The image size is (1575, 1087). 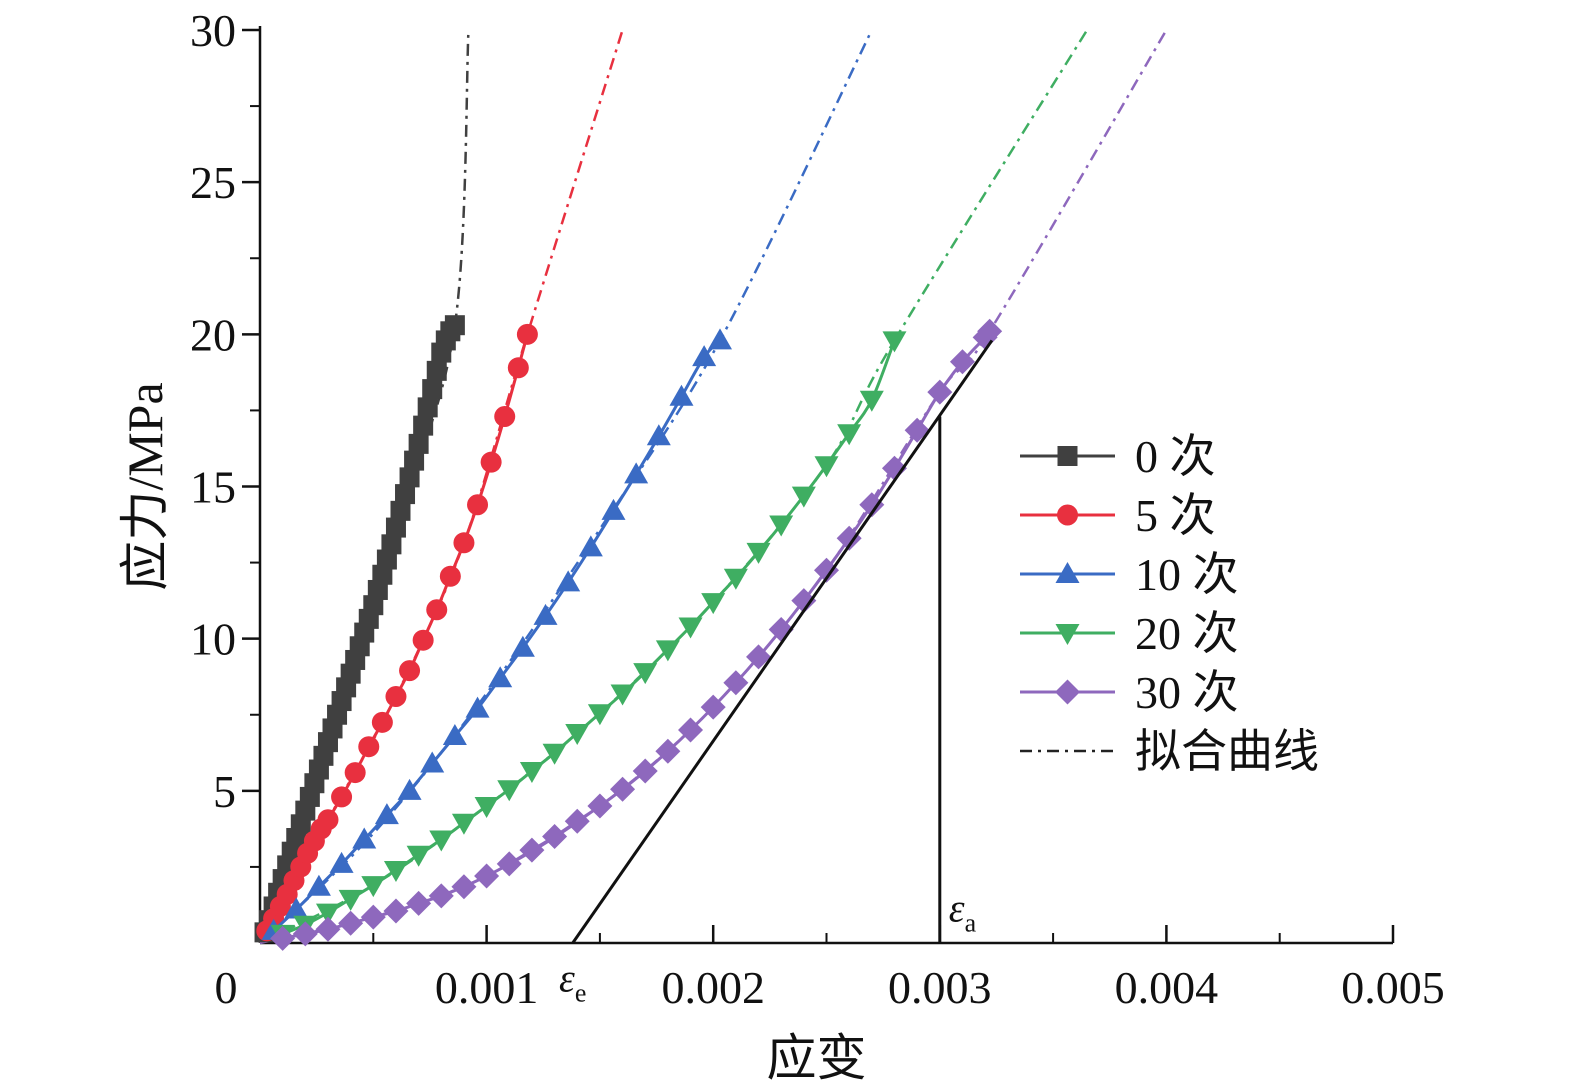 I want to click on legend-label: 拟合曲线, so click(x=1227, y=751).